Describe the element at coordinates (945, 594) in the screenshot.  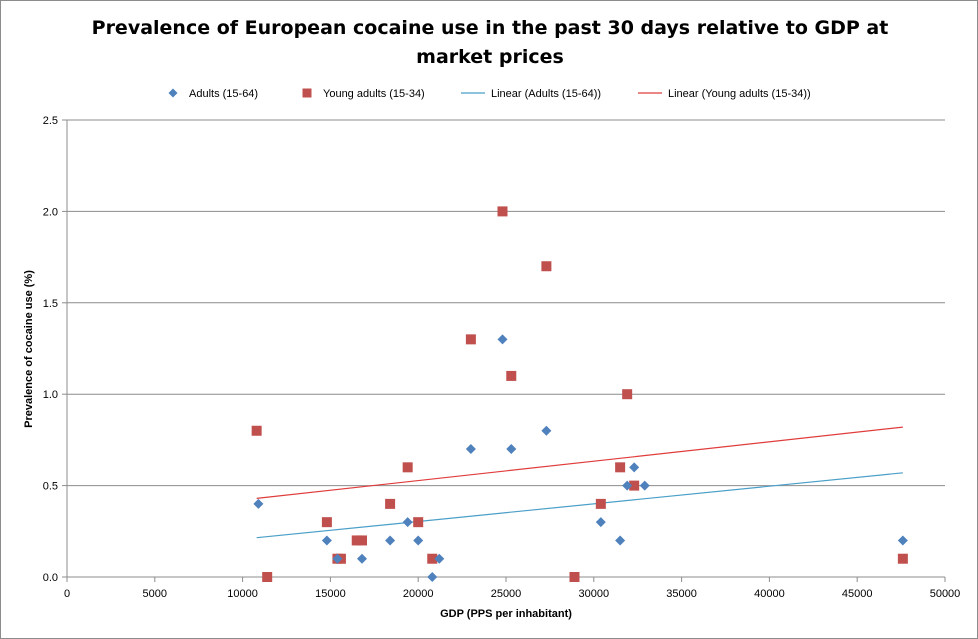
I see `x-tick-label-10: 50000` at that location.